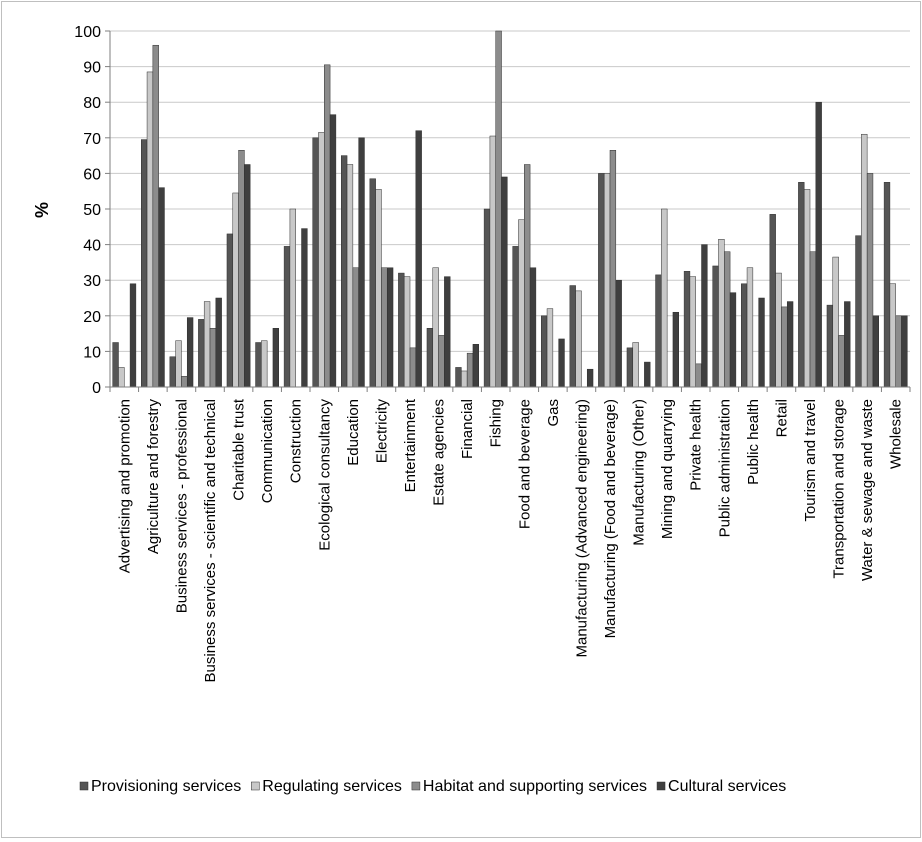  Describe the element at coordinates (239, 449) in the screenshot. I see `x-tick-label: Charitable trust` at that location.